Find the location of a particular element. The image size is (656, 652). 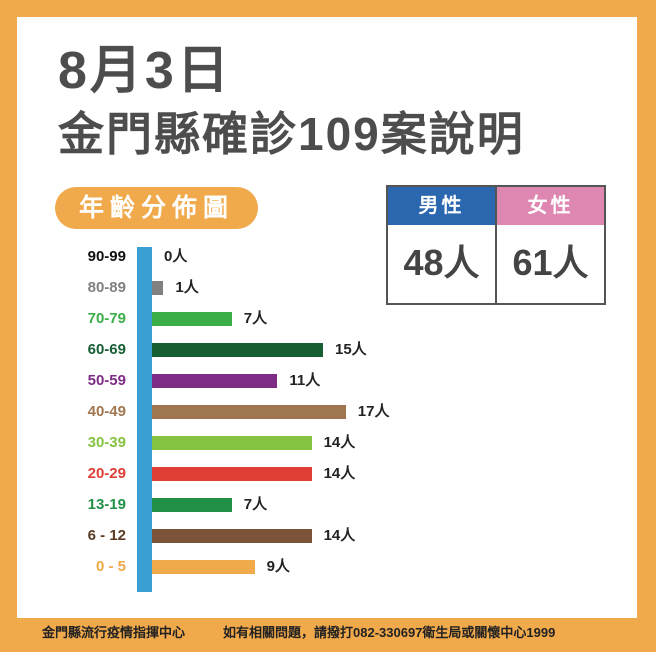

bar-value-label: 1人 is located at coordinates (187, 287).